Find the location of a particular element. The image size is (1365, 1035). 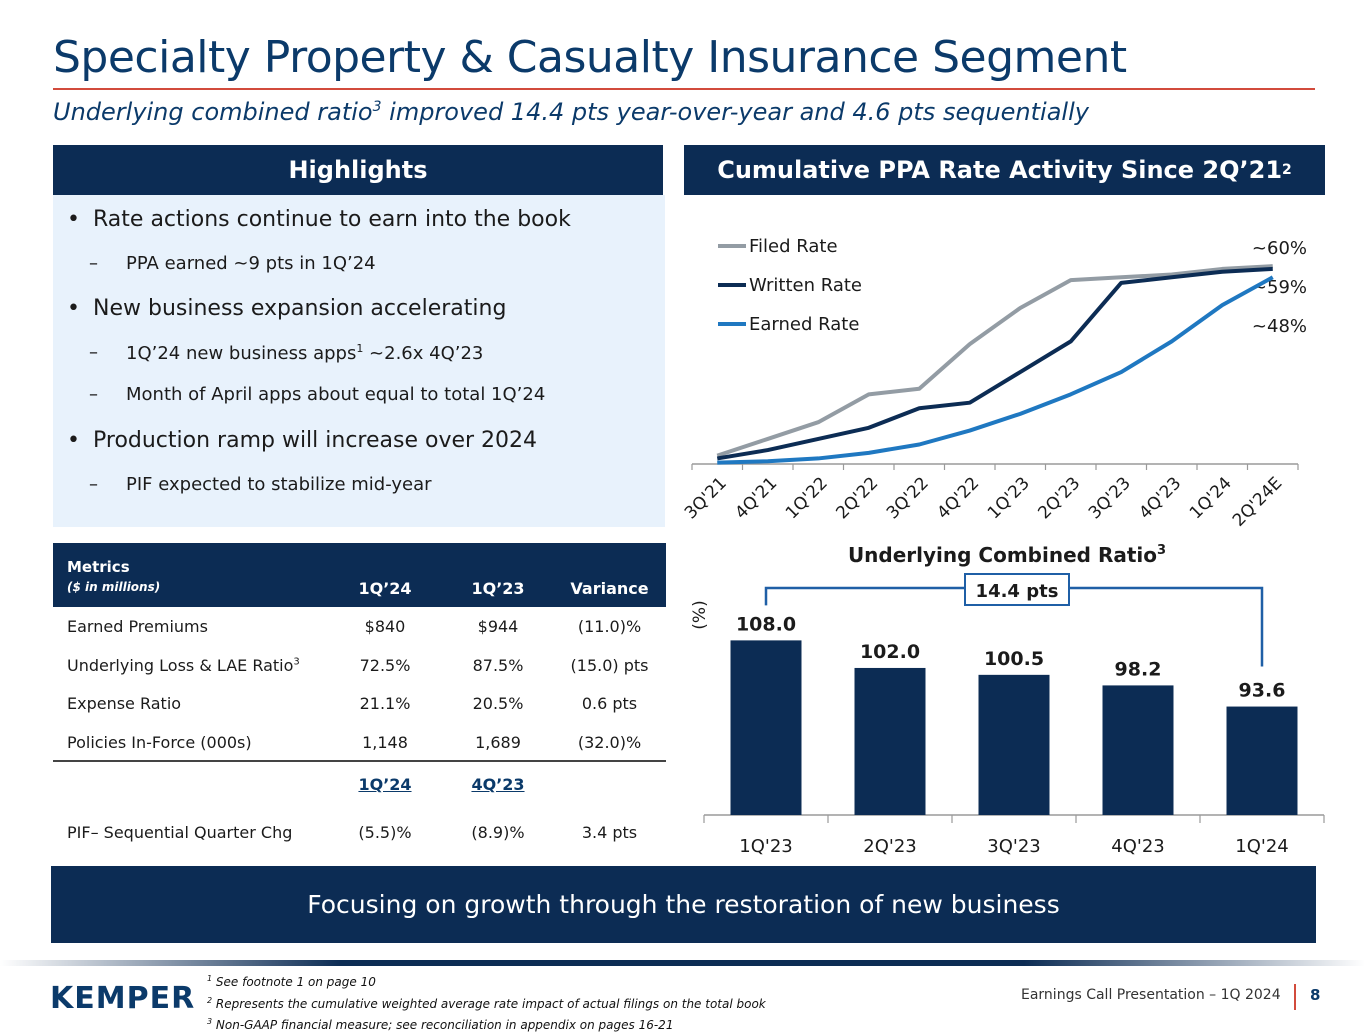

metrics-sub-col-header: 4Q’23 is located at coordinates (498, 784).